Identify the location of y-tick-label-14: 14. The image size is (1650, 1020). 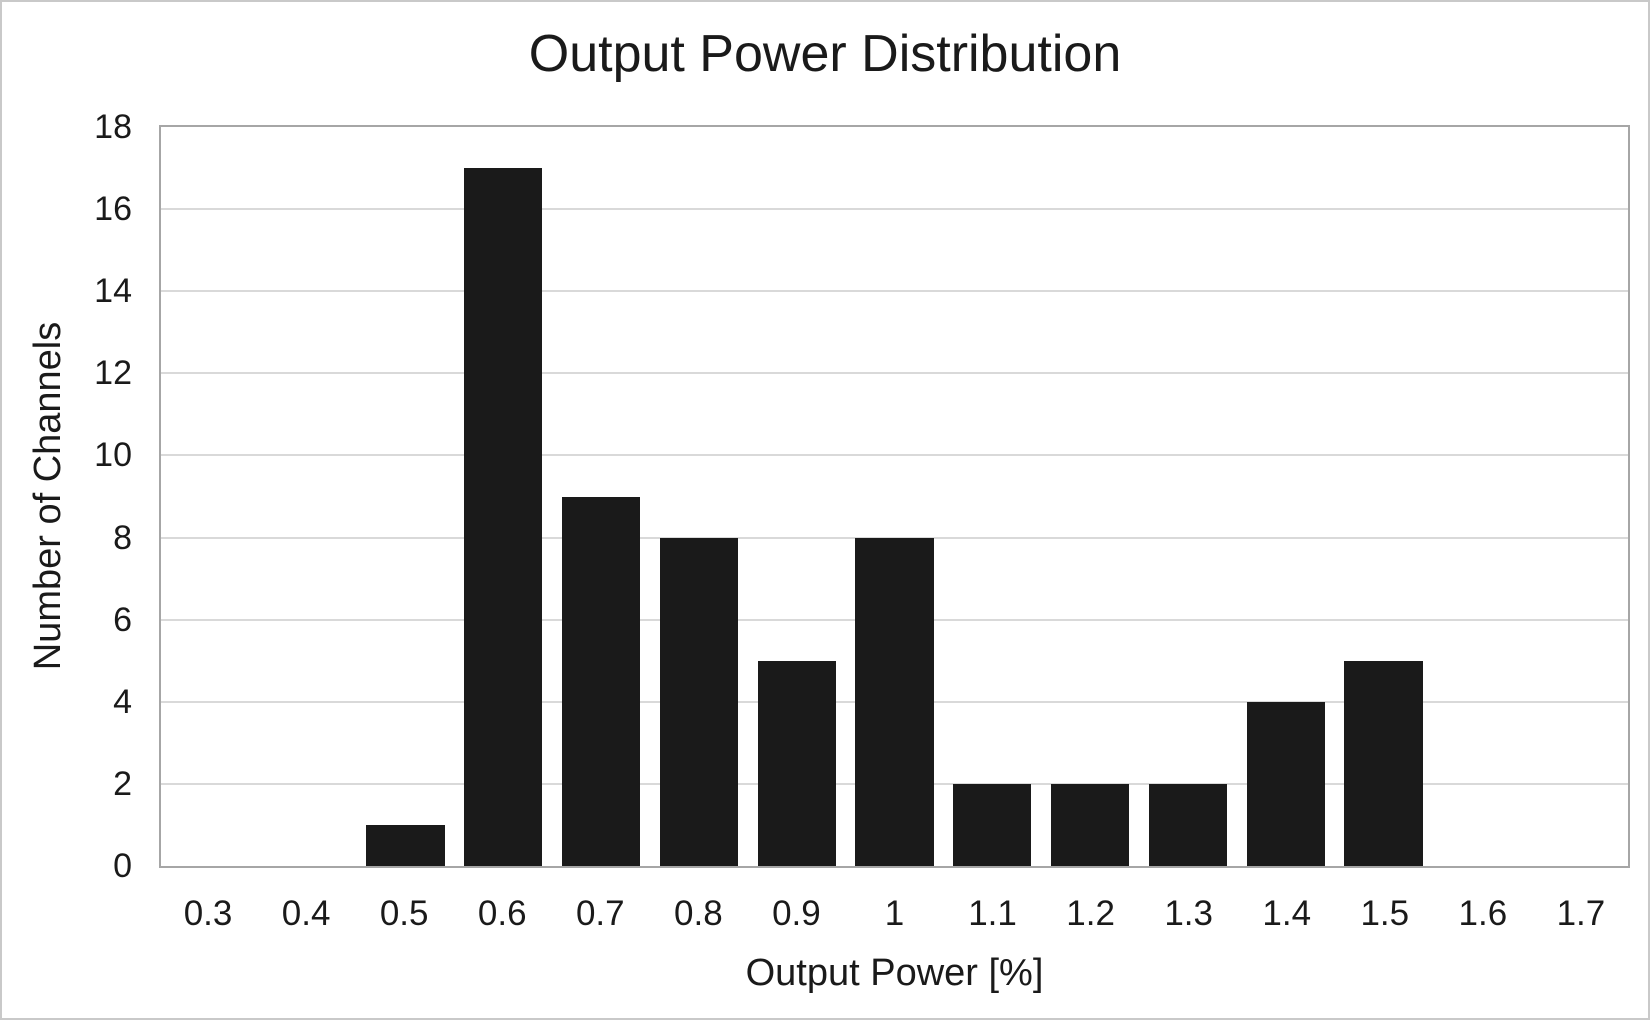
(113, 291).